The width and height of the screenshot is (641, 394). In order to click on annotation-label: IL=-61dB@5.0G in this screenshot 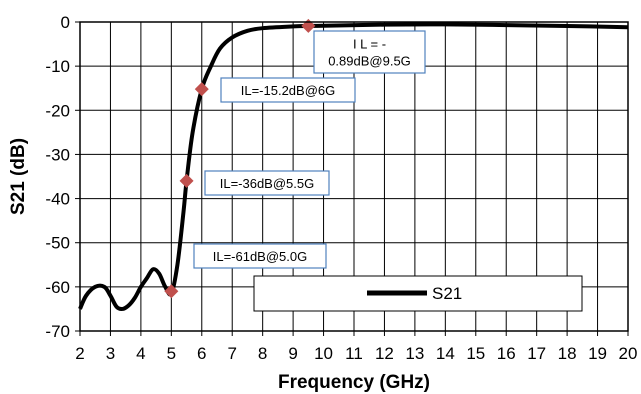, I will do `click(260, 256)`.